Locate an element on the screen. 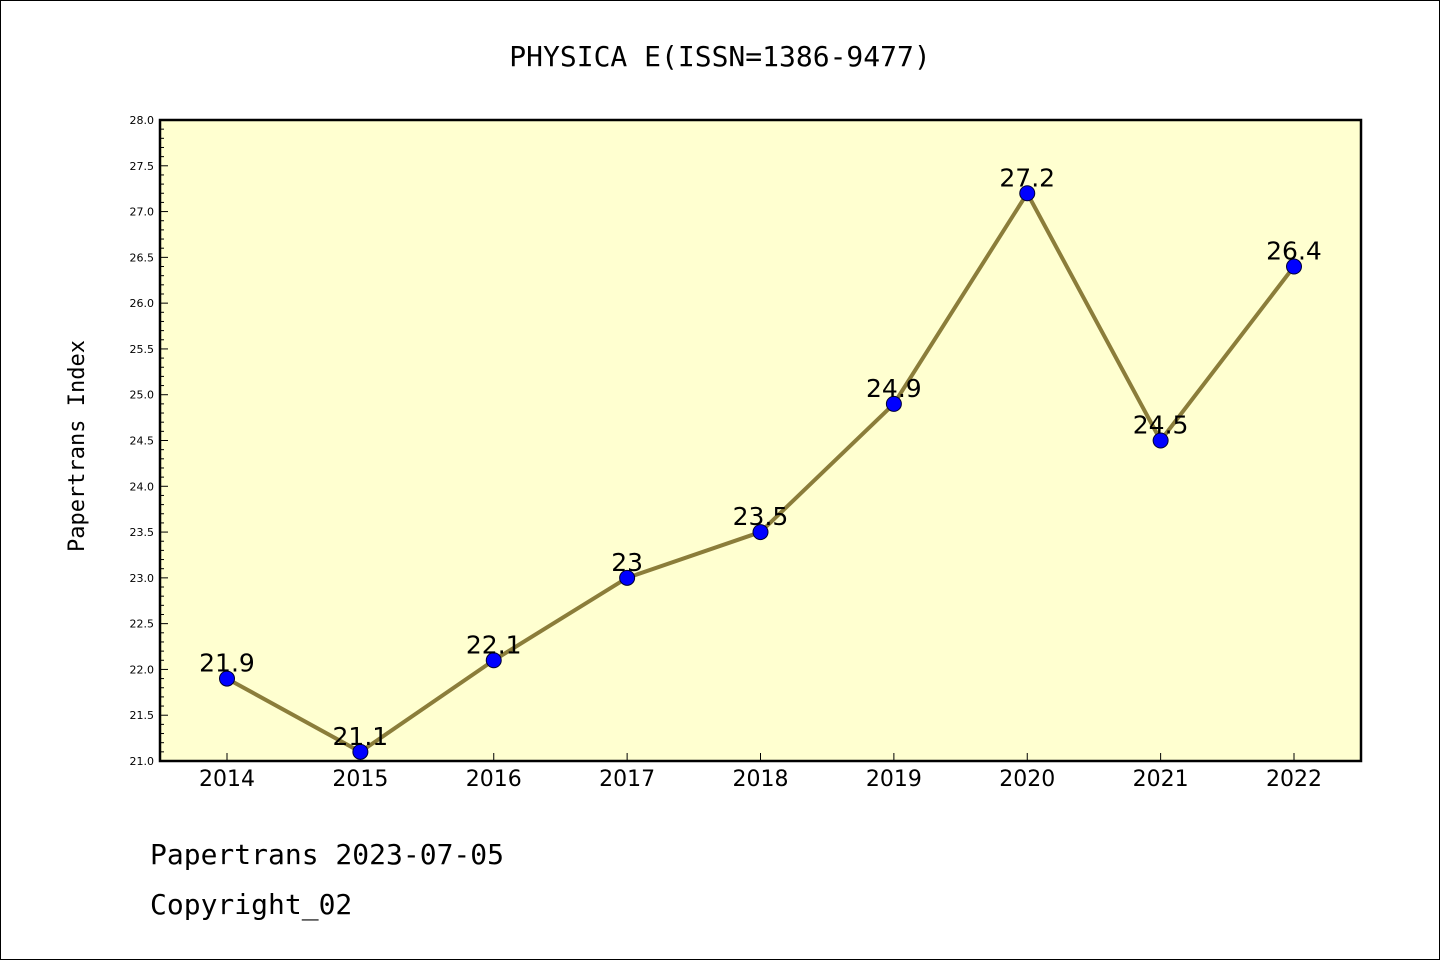 The image size is (1440, 960). y-tick-label: 26.0 is located at coordinates (142, 303).